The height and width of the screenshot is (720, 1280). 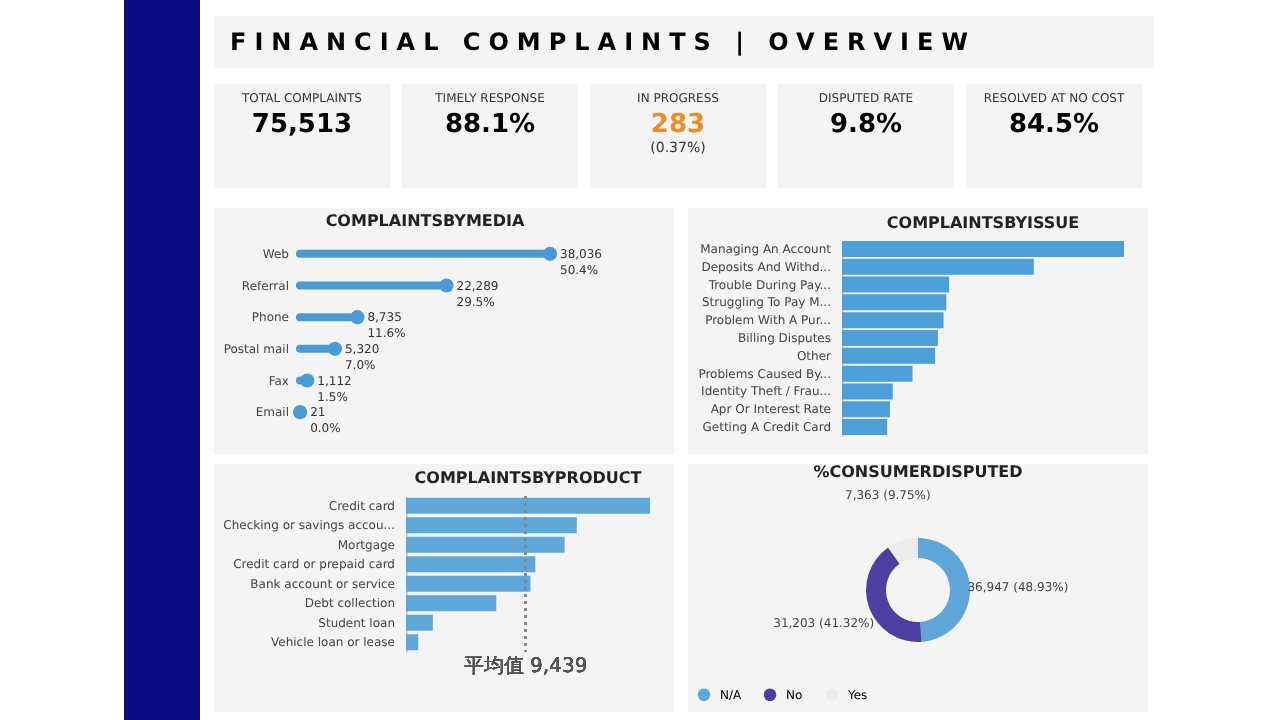 I want to click on text: 88.1%, so click(x=490, y=125).